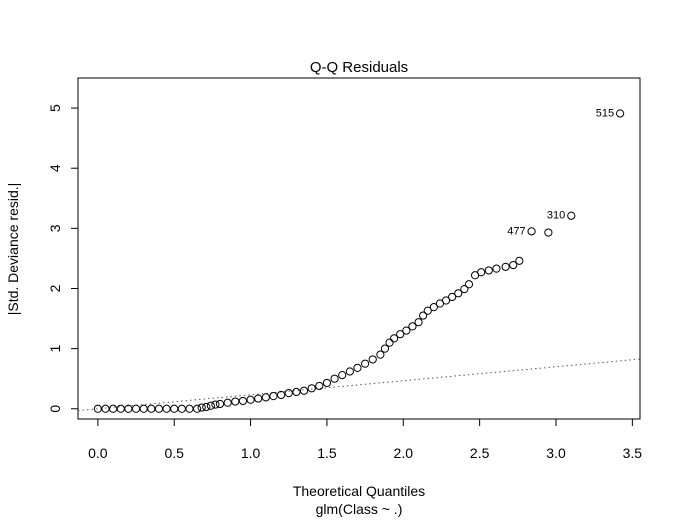 This screenshot has width=680, height=520. Describe the element at coordinates (359, 385) in the screenshot. I see `reference-line` at that location.